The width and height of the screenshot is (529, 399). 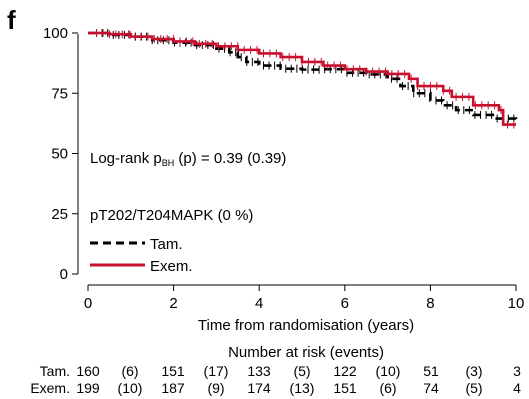 I want to click on y-axis-ticks: 0 25 50 75 100, so click(x=60, y=154).